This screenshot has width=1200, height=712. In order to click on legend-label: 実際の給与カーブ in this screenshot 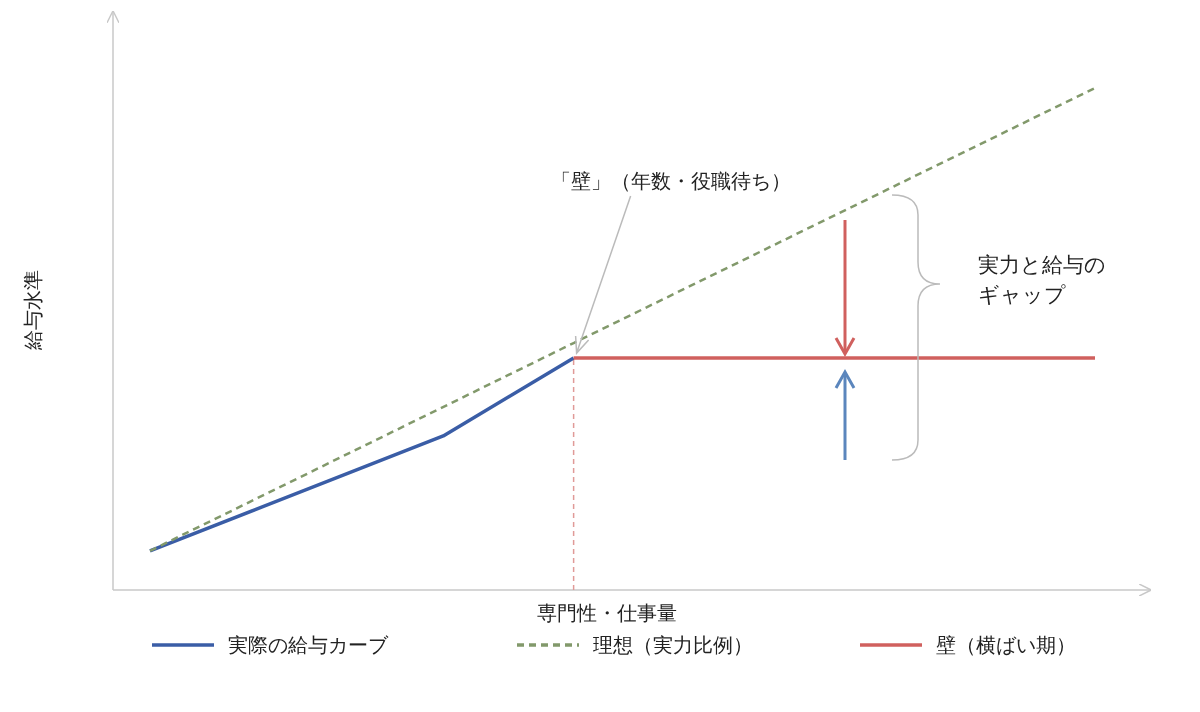, I will do `click(308, 645)`.